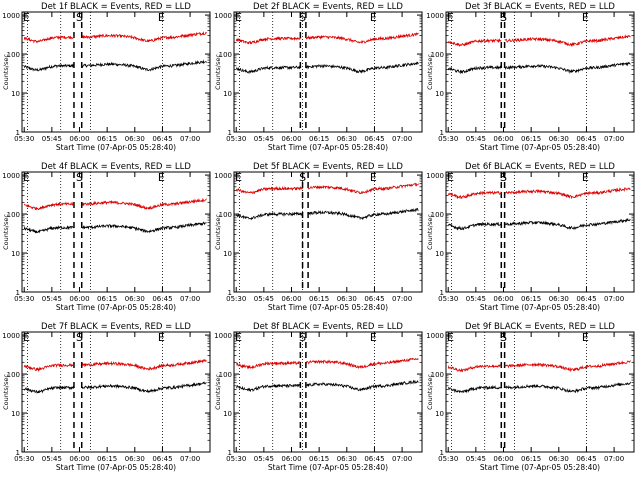 This screenshot has width=640, height=480. Describe the element at coordinates (328, 7) in the screenshot. I see `panel-title: Det 2f BLACK = Events, RED = LLD` at that location.